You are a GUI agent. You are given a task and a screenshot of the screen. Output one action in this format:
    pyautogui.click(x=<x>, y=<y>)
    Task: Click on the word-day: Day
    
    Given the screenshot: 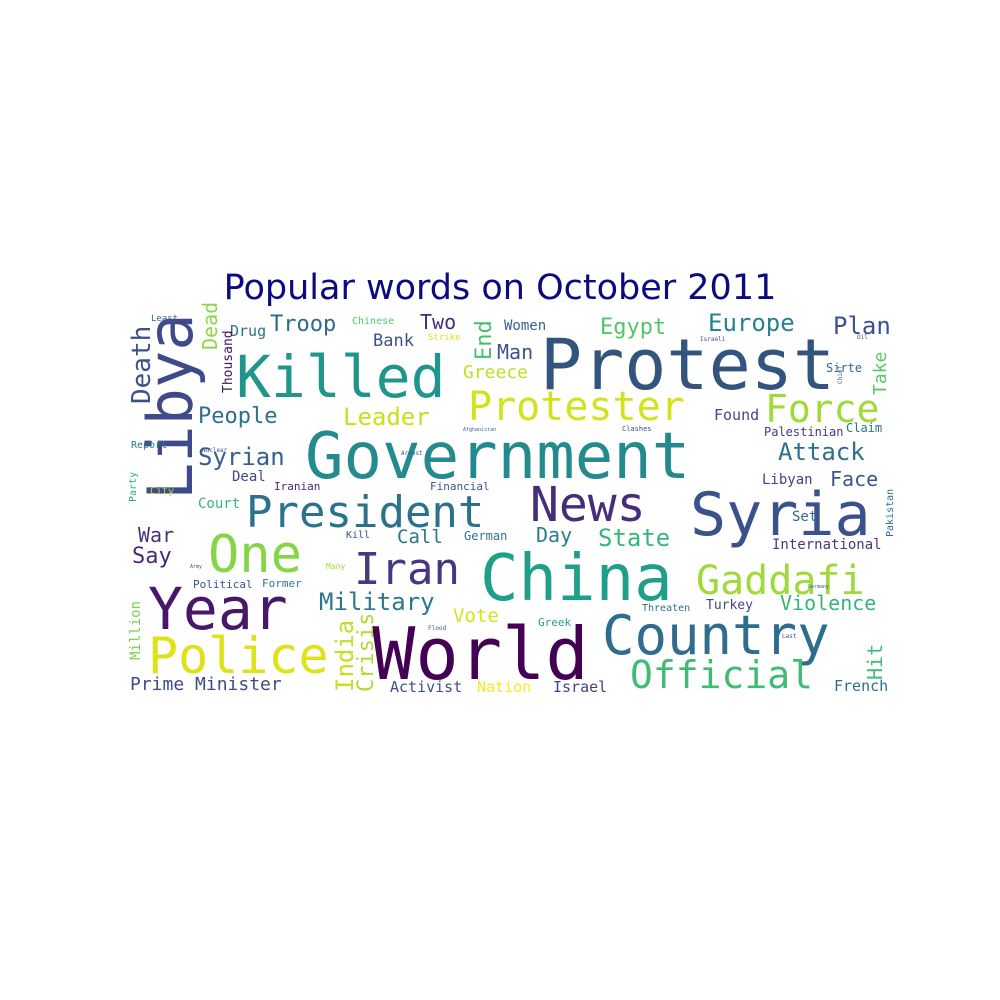 What is the action you would take?
    pyautogui.click(x=554, y=535)
    